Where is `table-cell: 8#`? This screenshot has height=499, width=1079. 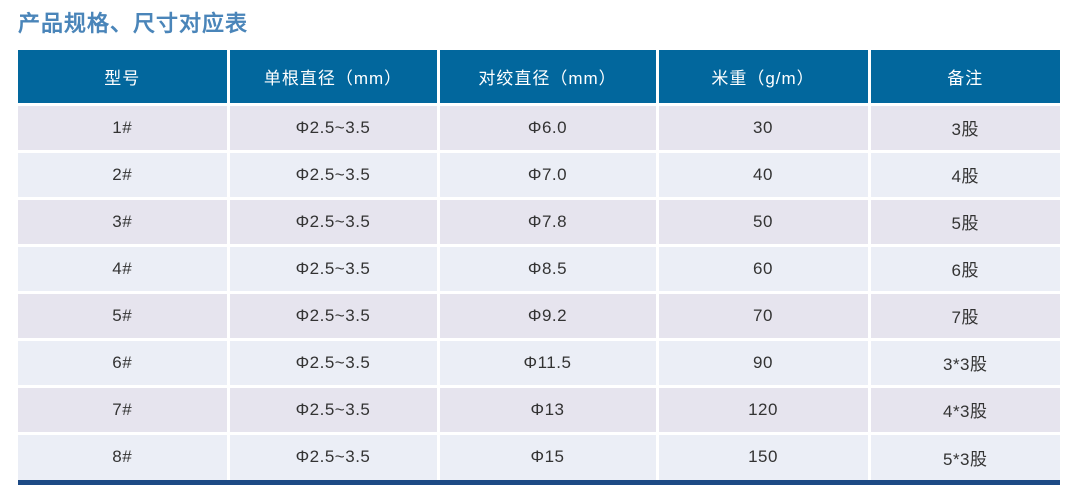
table-cell: 8# is located at coordinates (124, 456).